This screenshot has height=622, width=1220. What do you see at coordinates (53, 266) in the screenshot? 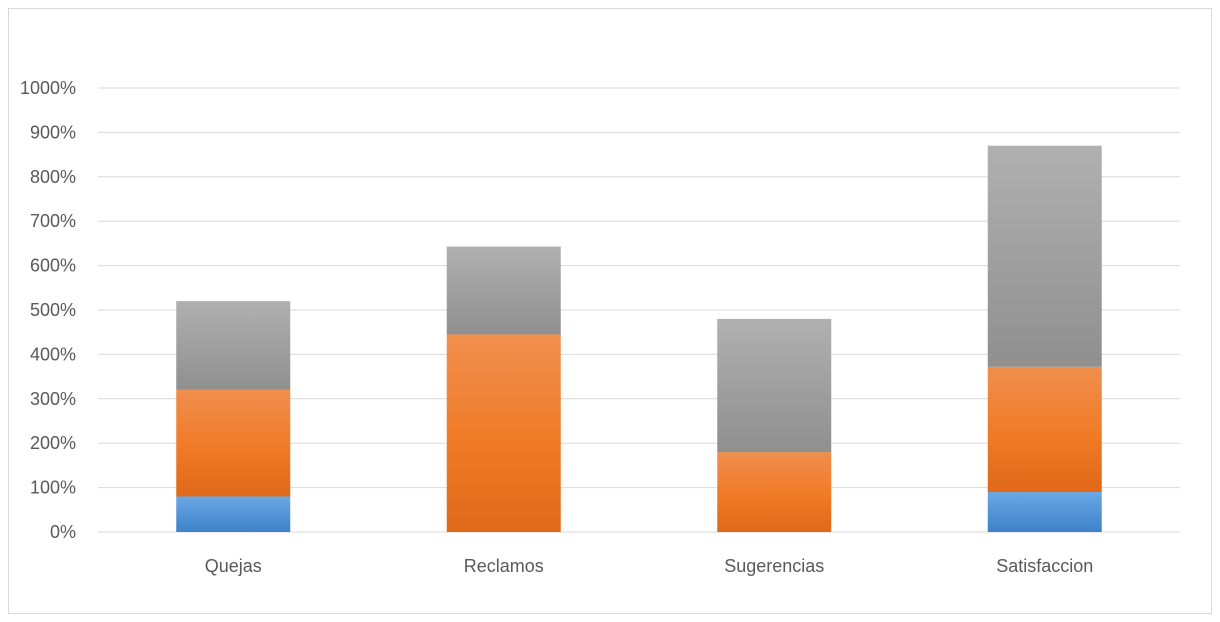
I see `y-tick-label: 600%` at bounding box center [53, 266].